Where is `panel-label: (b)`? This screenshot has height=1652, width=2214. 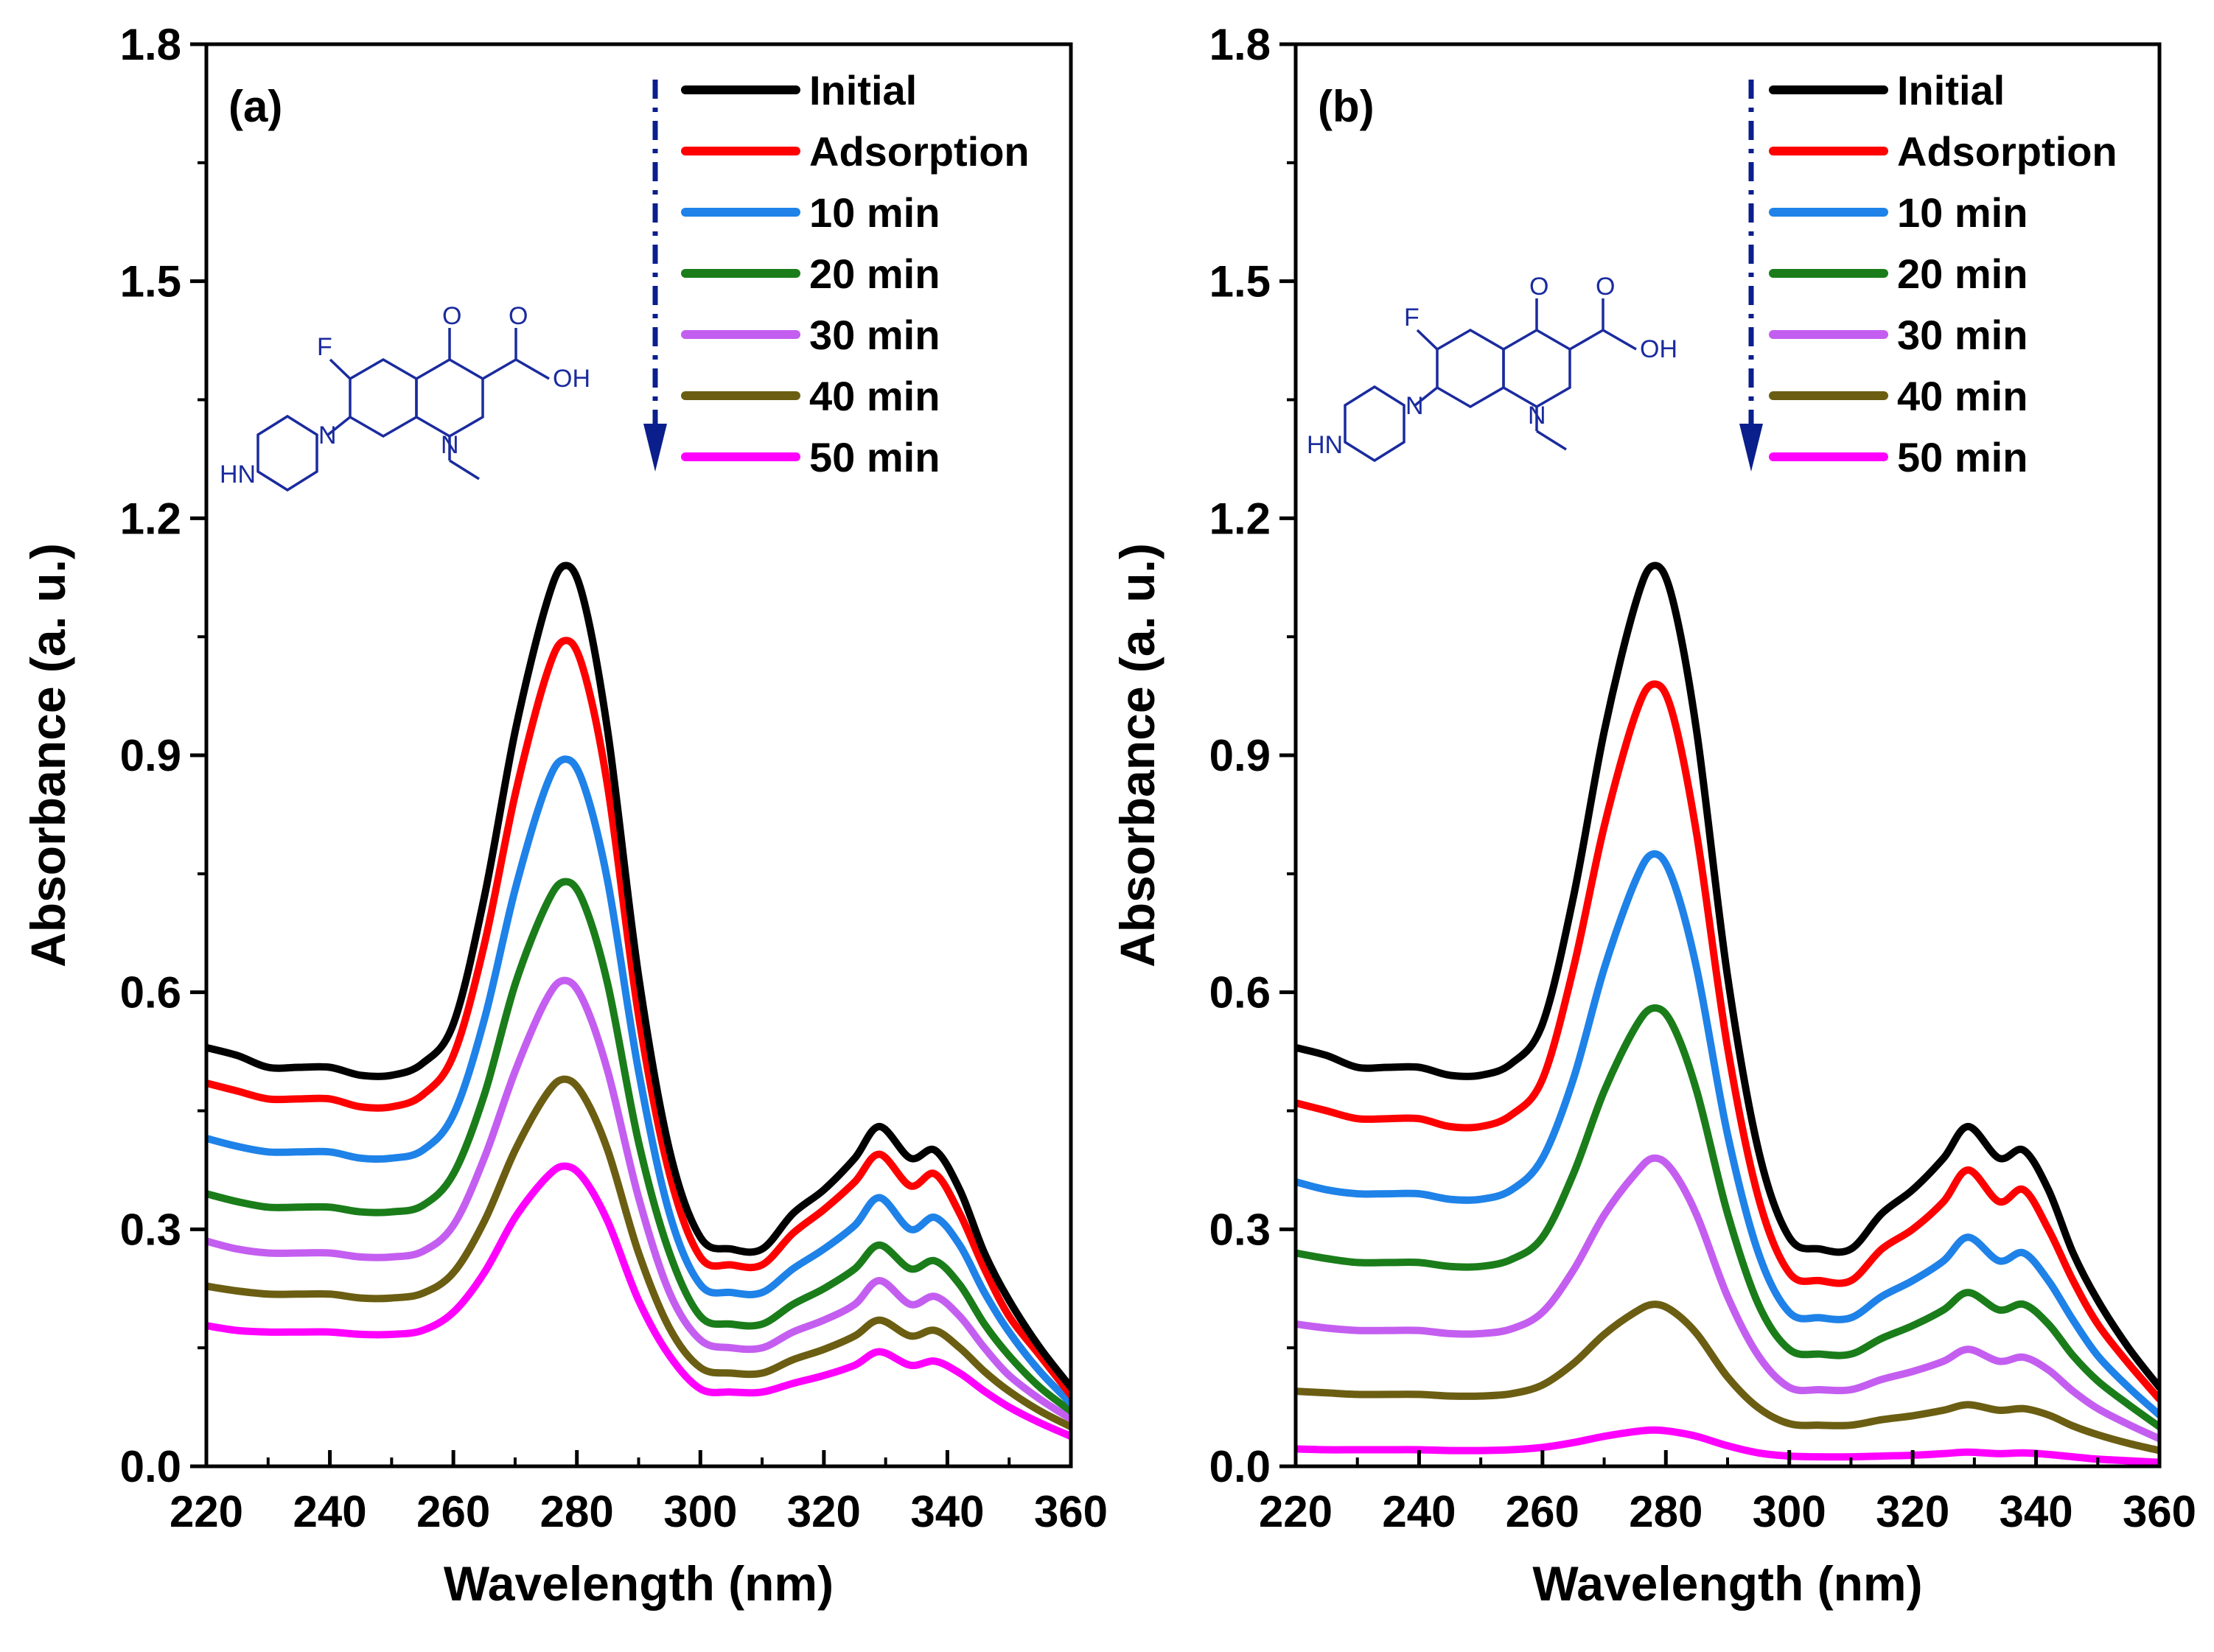
panel-label: (b) is located at coordinates (1346, 107).